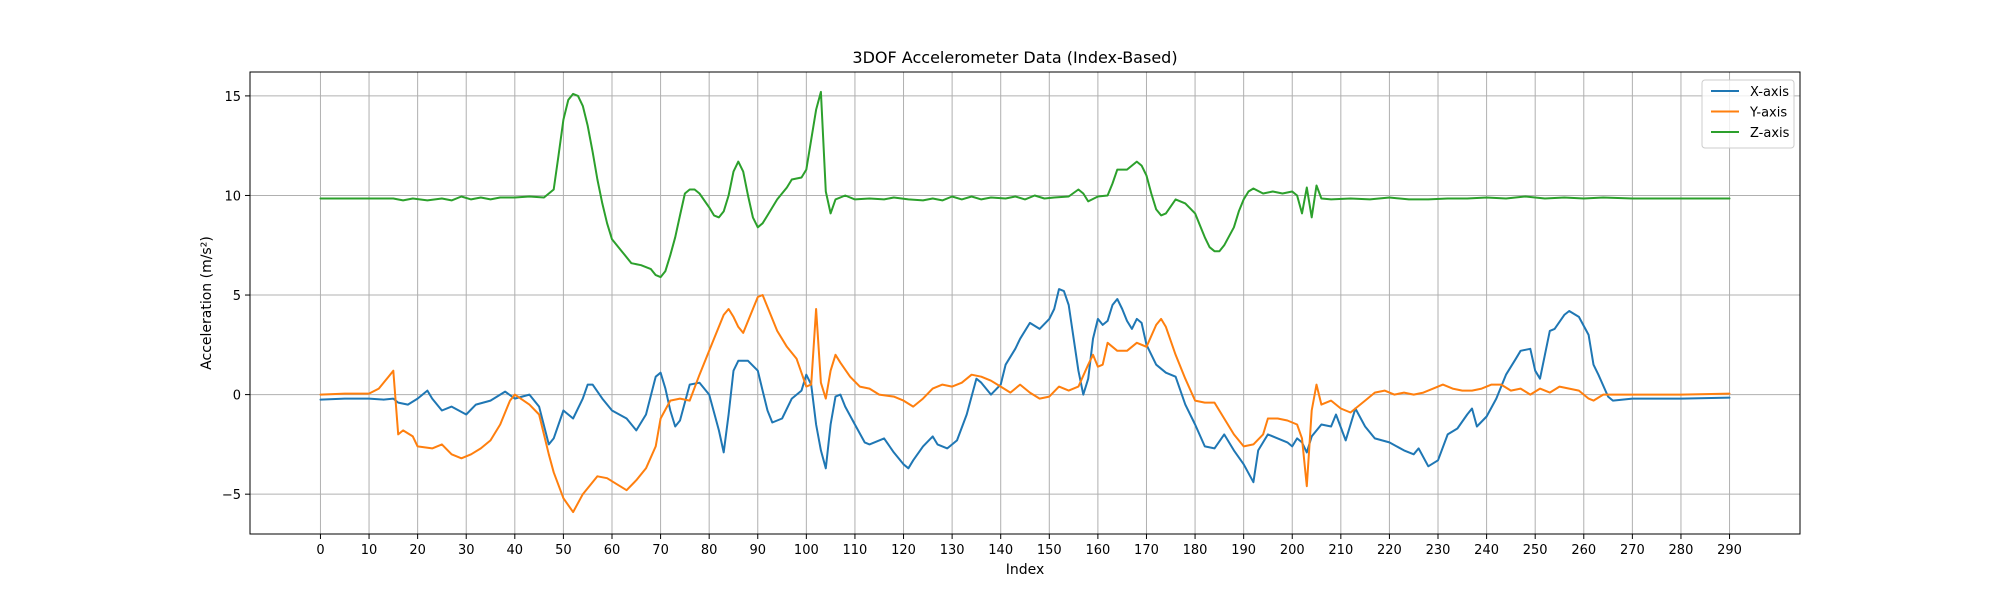  What do you see at coordinates (855, 550) in the screenshot?
I see `x-tick-label: 110` at bounding box center [855, 550].